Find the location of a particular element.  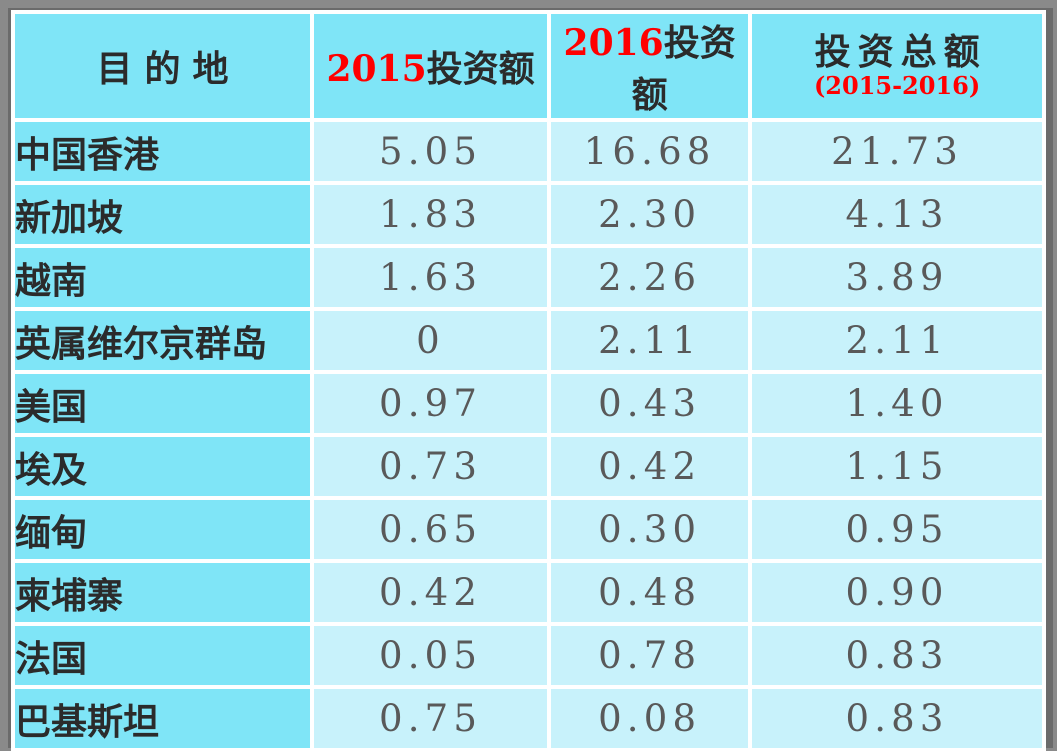

destination-cell: 缅甸 is located at coordinates (162, 529).